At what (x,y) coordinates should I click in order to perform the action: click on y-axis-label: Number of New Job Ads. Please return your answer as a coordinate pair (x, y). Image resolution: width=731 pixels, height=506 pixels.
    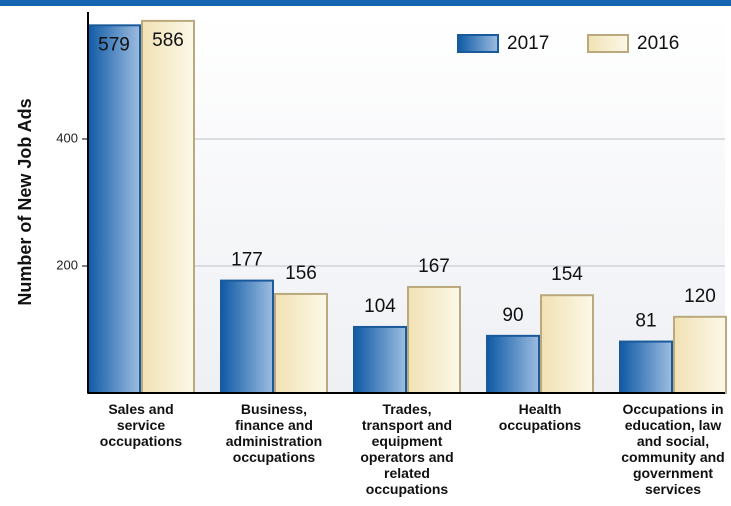
    Looking at the image, I should click on (25, 201).